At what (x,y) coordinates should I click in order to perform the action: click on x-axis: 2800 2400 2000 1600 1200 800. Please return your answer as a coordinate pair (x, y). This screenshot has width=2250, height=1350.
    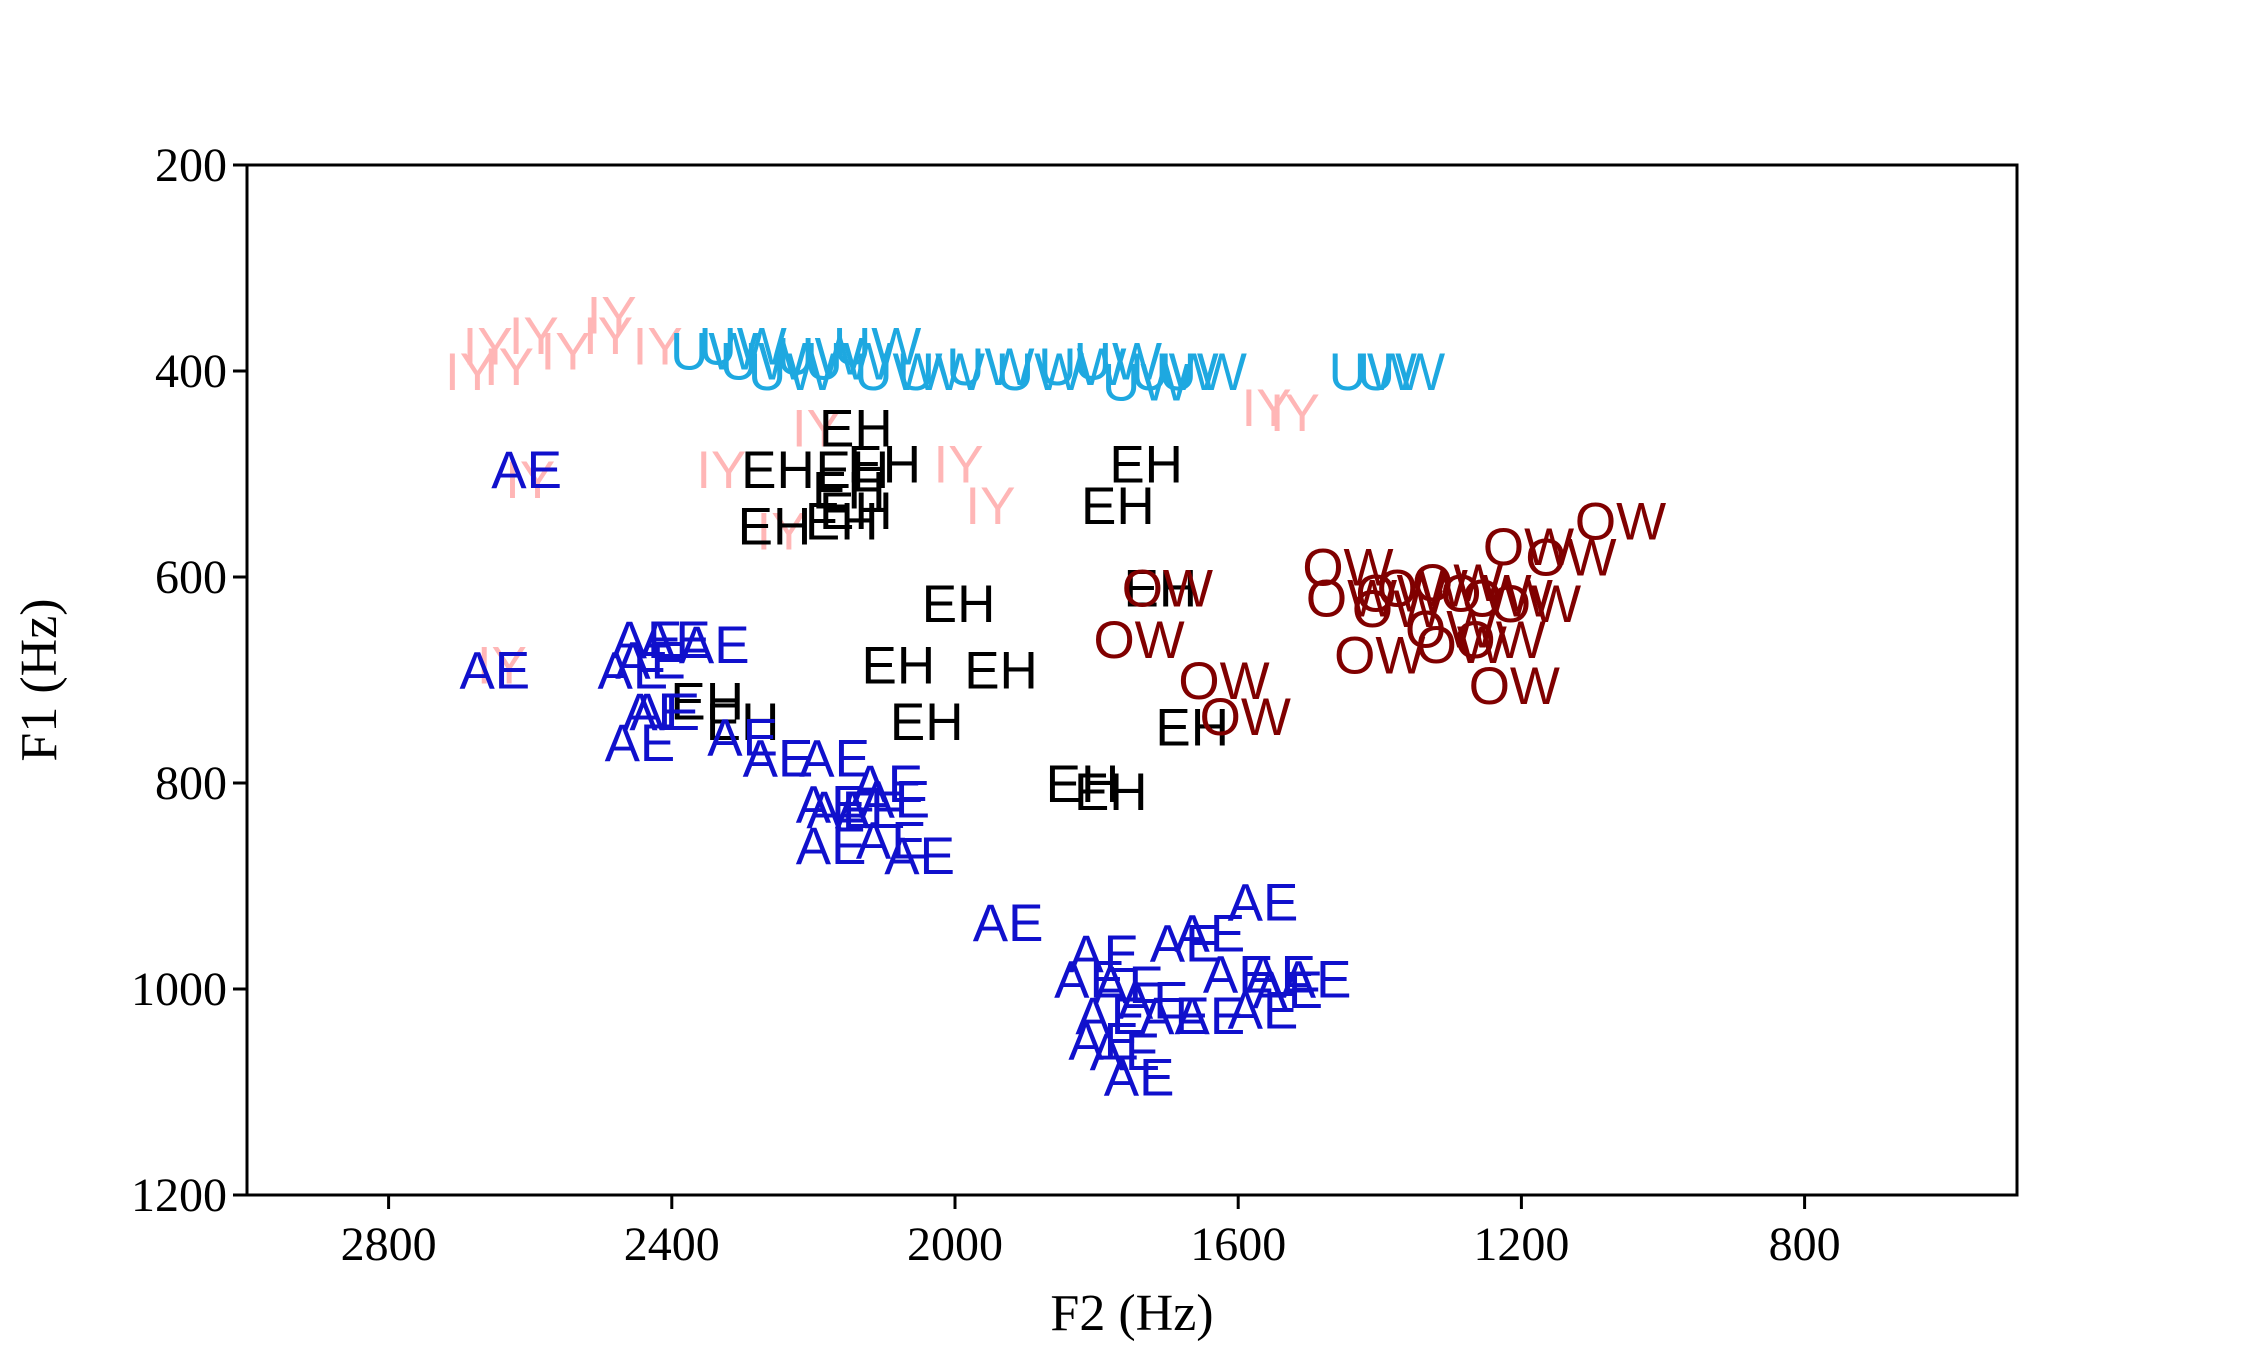
    Looking at the image, I should click on (1091, 1233).